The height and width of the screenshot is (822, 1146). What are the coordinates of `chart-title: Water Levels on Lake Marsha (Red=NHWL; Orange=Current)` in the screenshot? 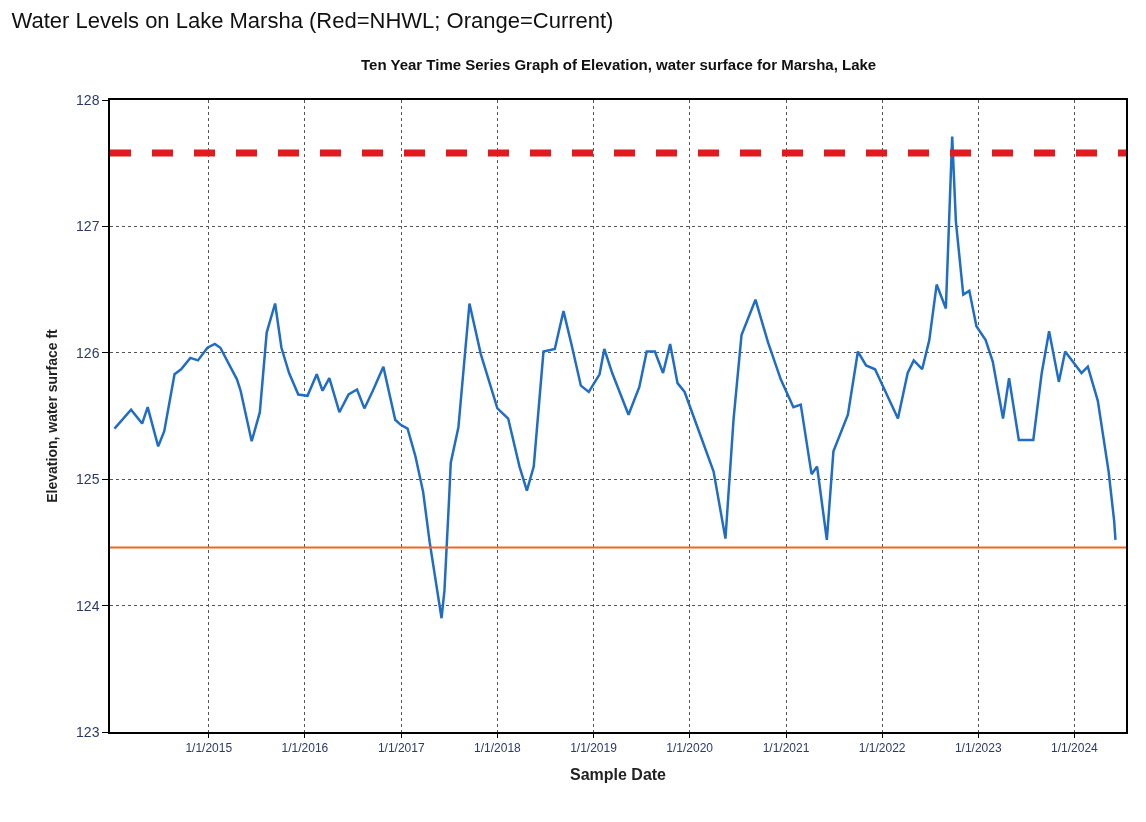 It's located at (312, 20).